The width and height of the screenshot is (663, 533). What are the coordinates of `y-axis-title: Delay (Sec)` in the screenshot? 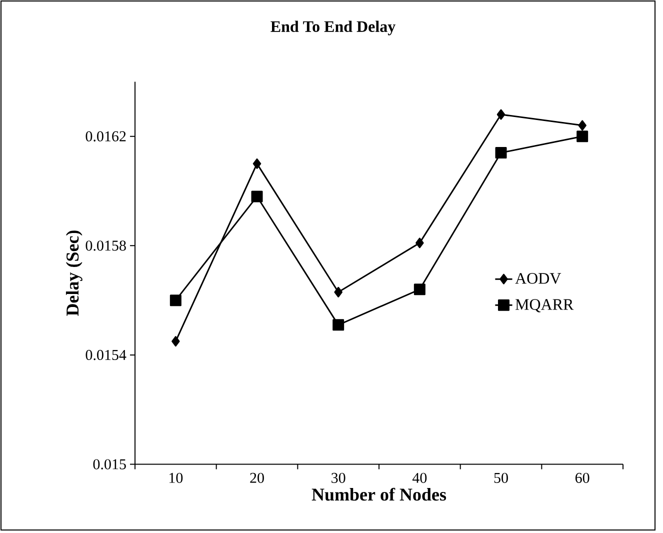 It's located at (74, 273).